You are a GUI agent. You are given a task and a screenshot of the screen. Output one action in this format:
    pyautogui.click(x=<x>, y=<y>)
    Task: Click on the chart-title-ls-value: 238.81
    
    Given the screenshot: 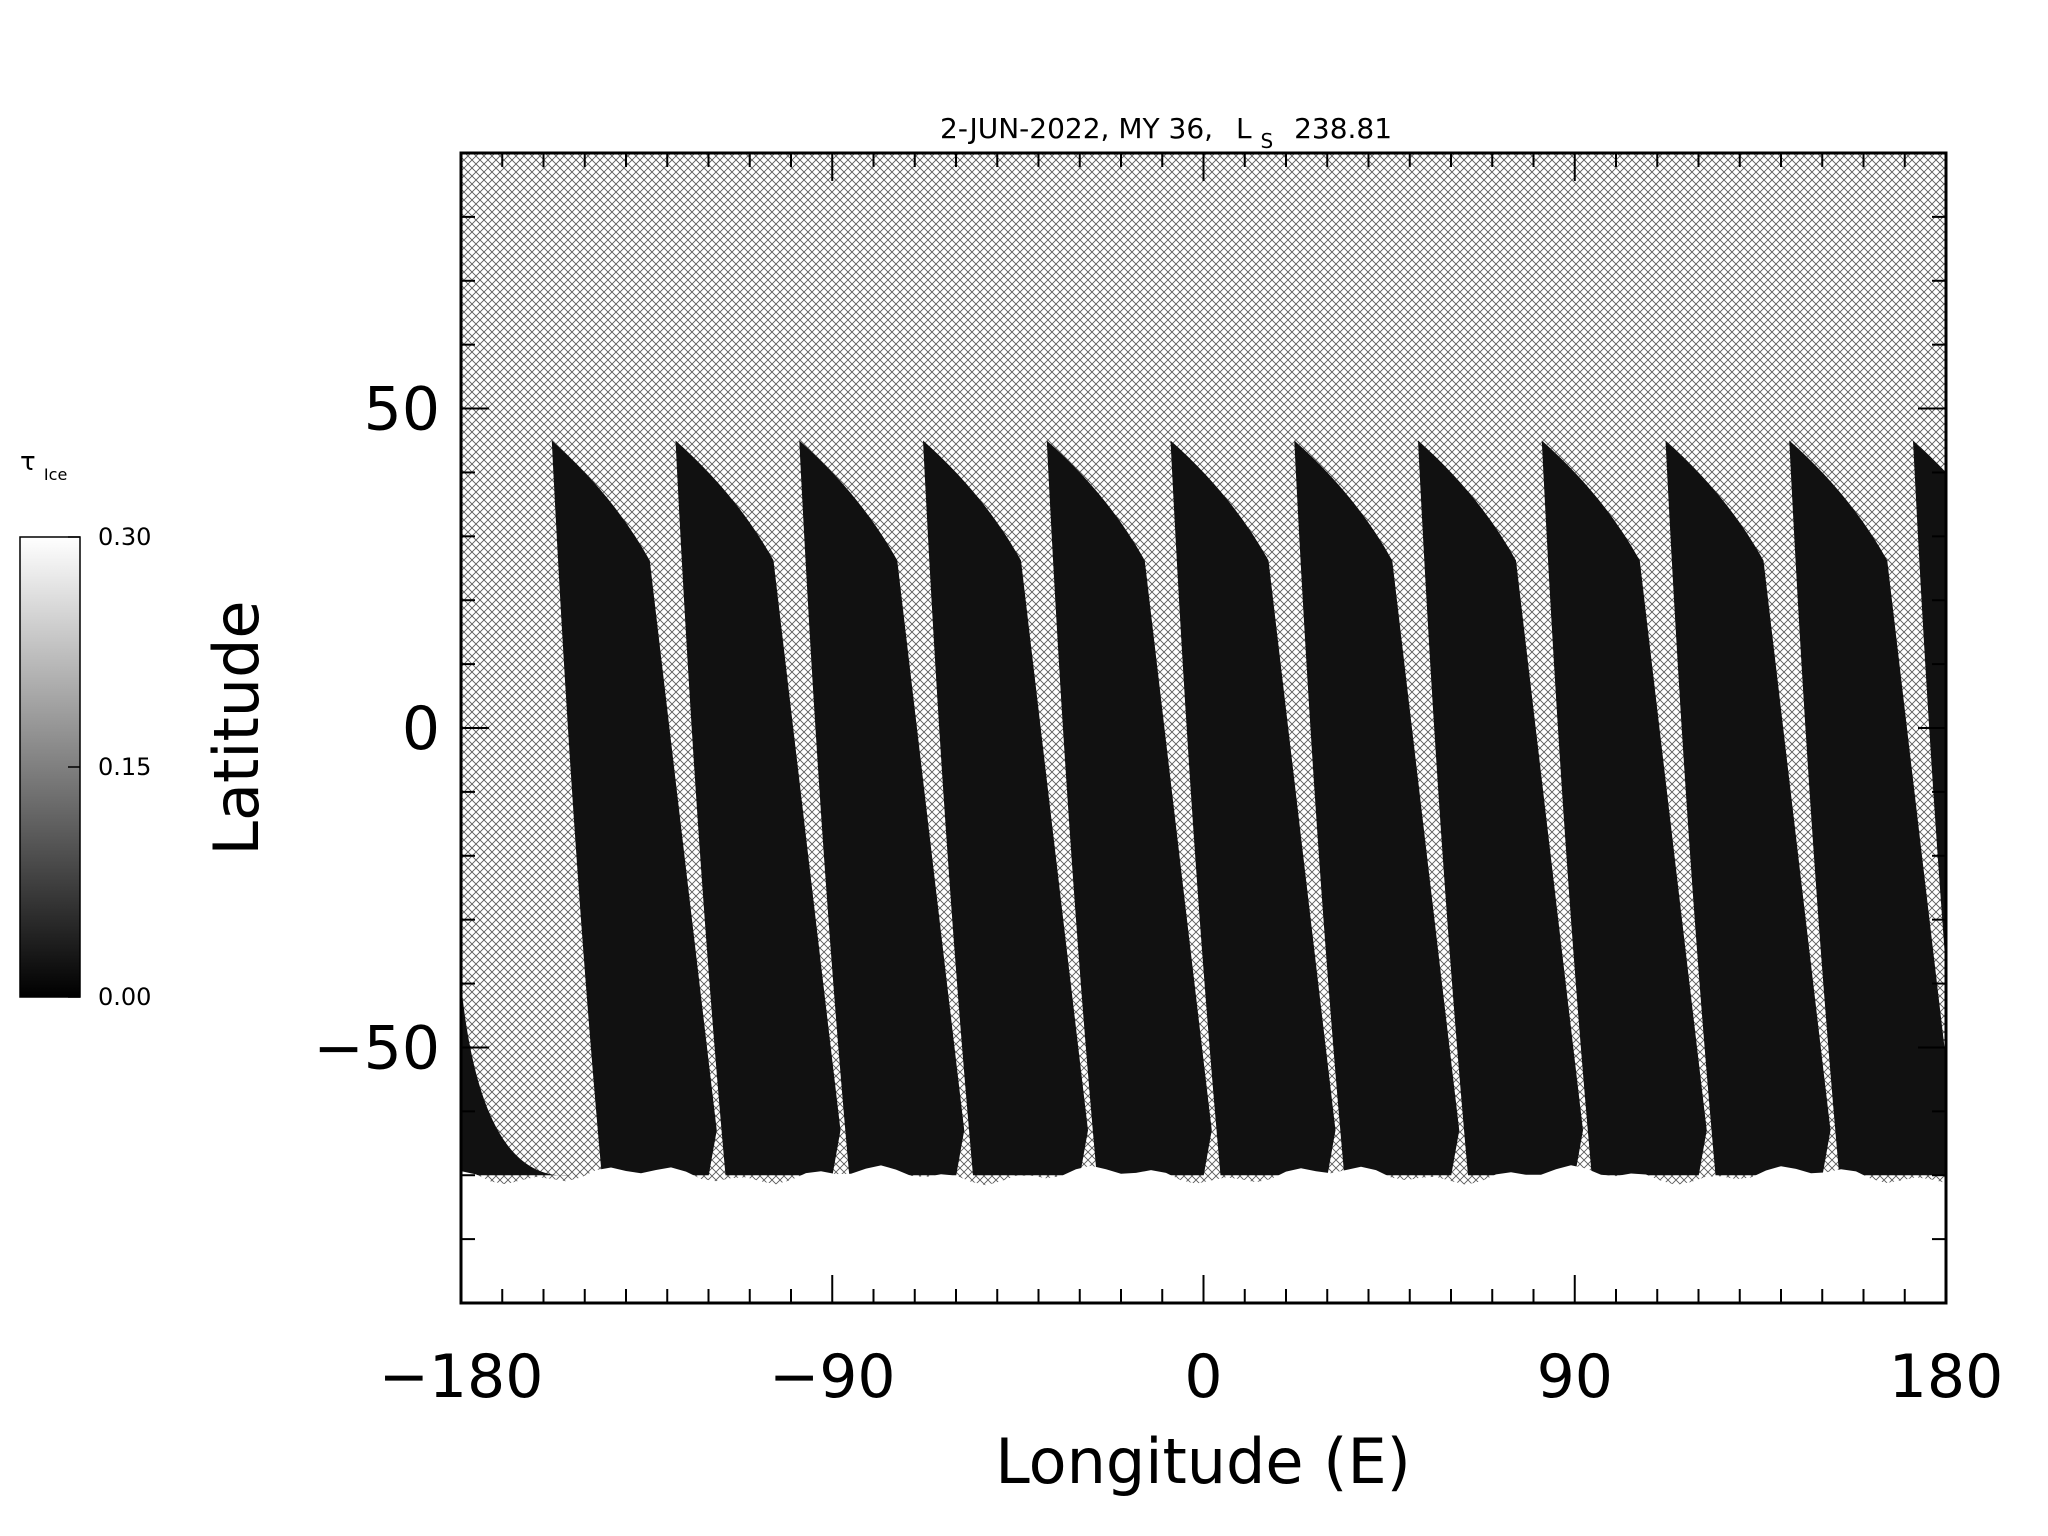 What is the action you would take?
    pyautogui.click(x=1343, y=128)
    